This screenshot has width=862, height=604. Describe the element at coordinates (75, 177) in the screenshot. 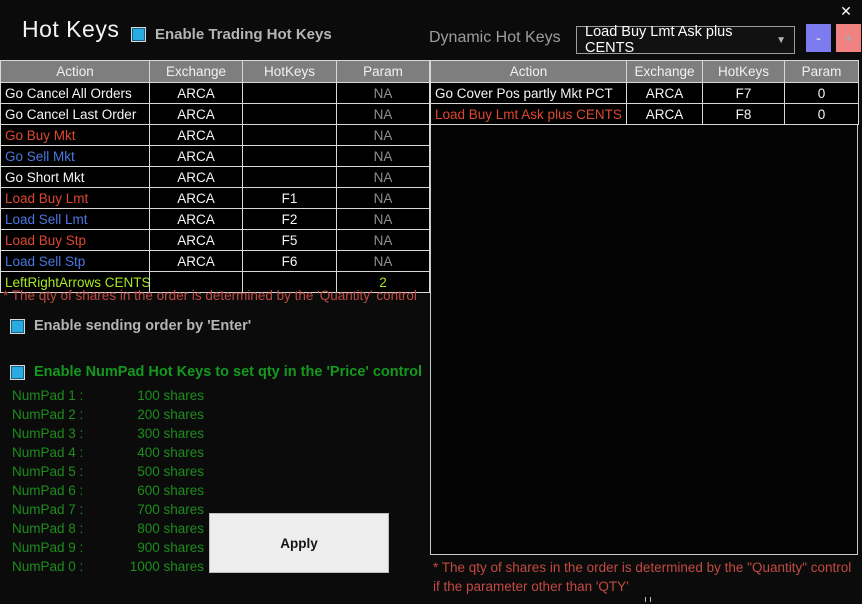

I see `action-cell: Go Short Mkt` at that location.